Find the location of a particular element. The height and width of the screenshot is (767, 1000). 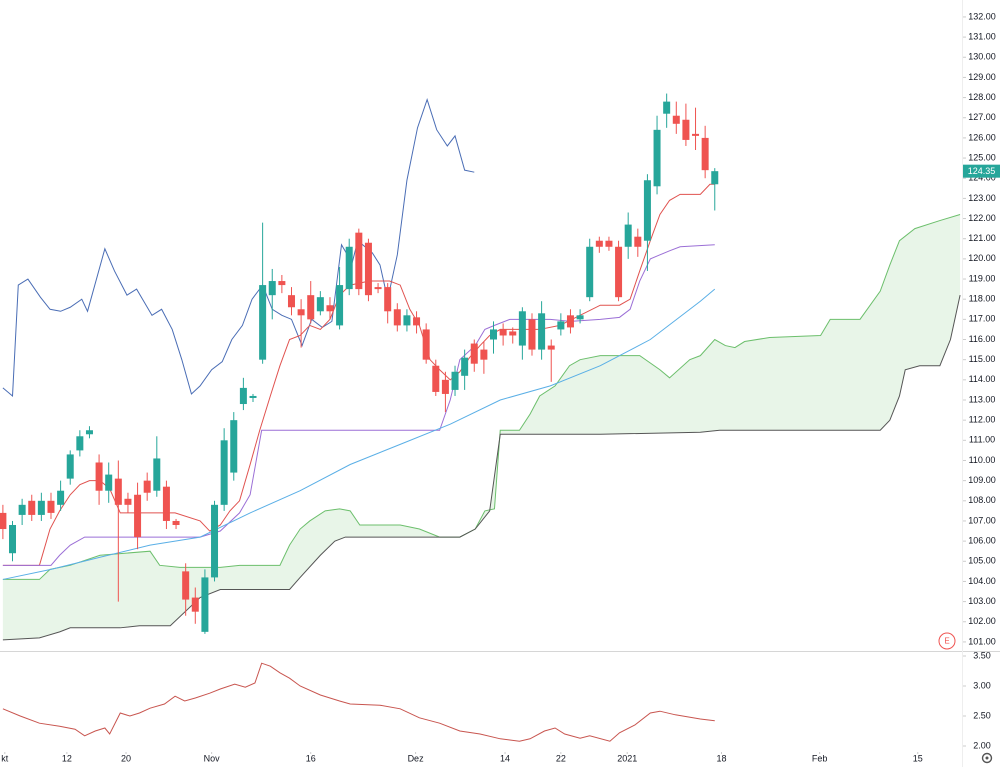

y-tick-label: 115.00 is located at coordinates (982, 359).